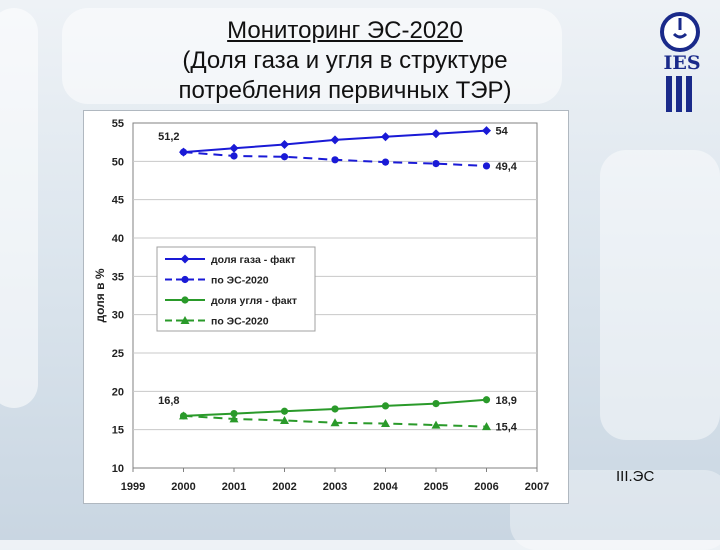 The width and height of the screenshot is (720, 550). What do you see at coordinates (118, 201) in the screenshot?
I see `y-tick-label: 45` at bounding box center [118, 201].